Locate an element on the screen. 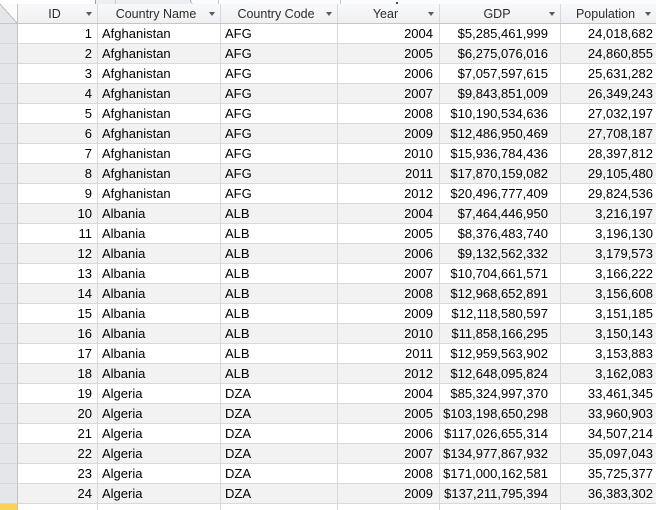 This screenshot has width=656, height=510. new-record-cell-population is located at coordinates (608, 507).